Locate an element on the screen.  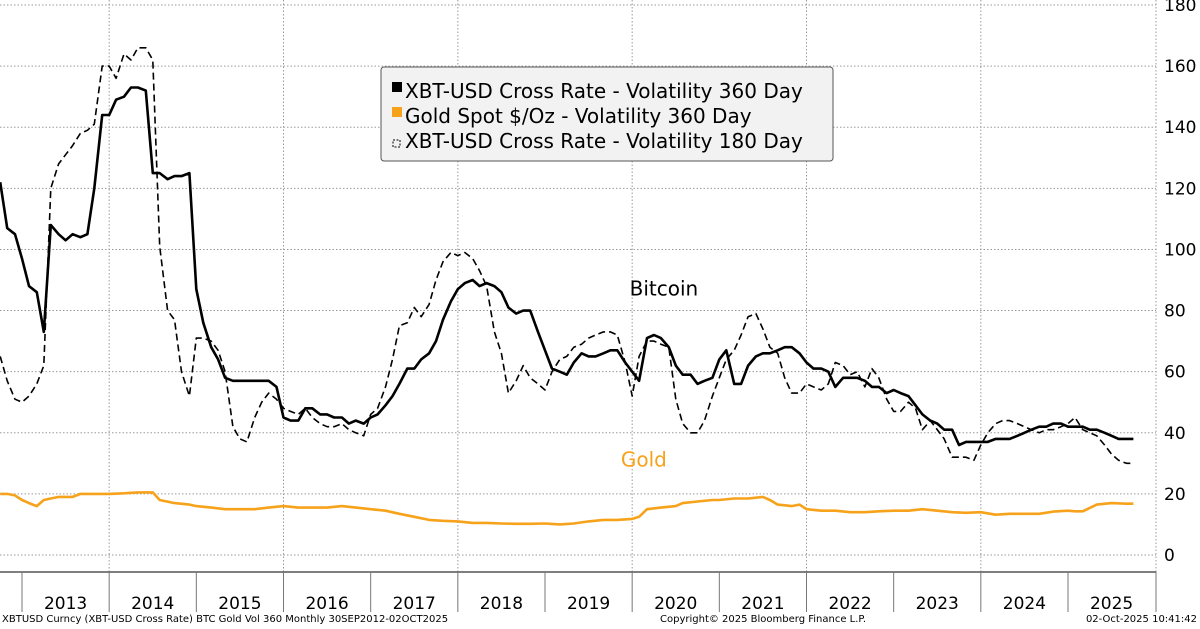
legend-box is located at coordinates (607, 114).